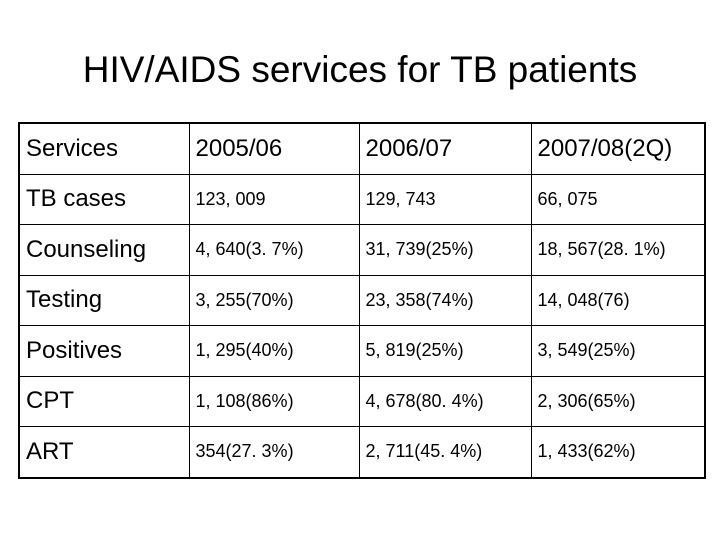 The image size is (720, 540). Describe the element at coordinates (445, 148) in the screenshot. I see `header-2006-07: 2006/07` at that location.